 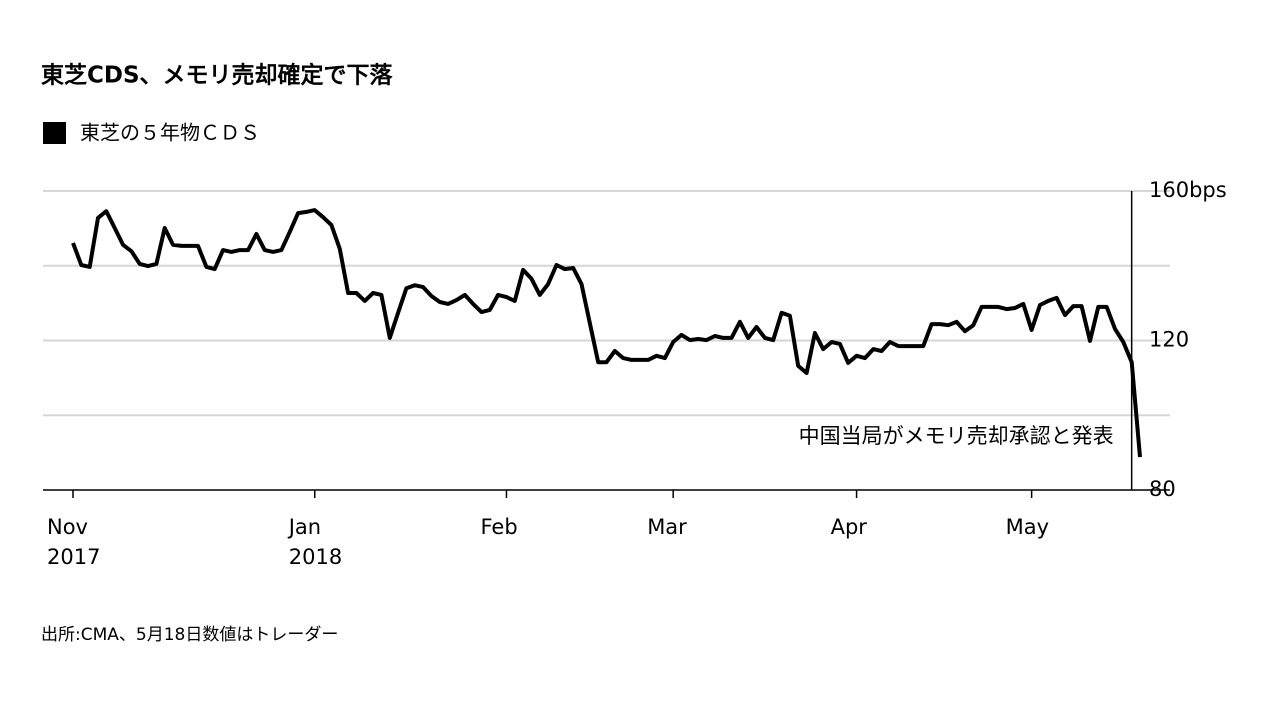 I want to click on y-tick-label: 80, so click(x=1162, y=489).